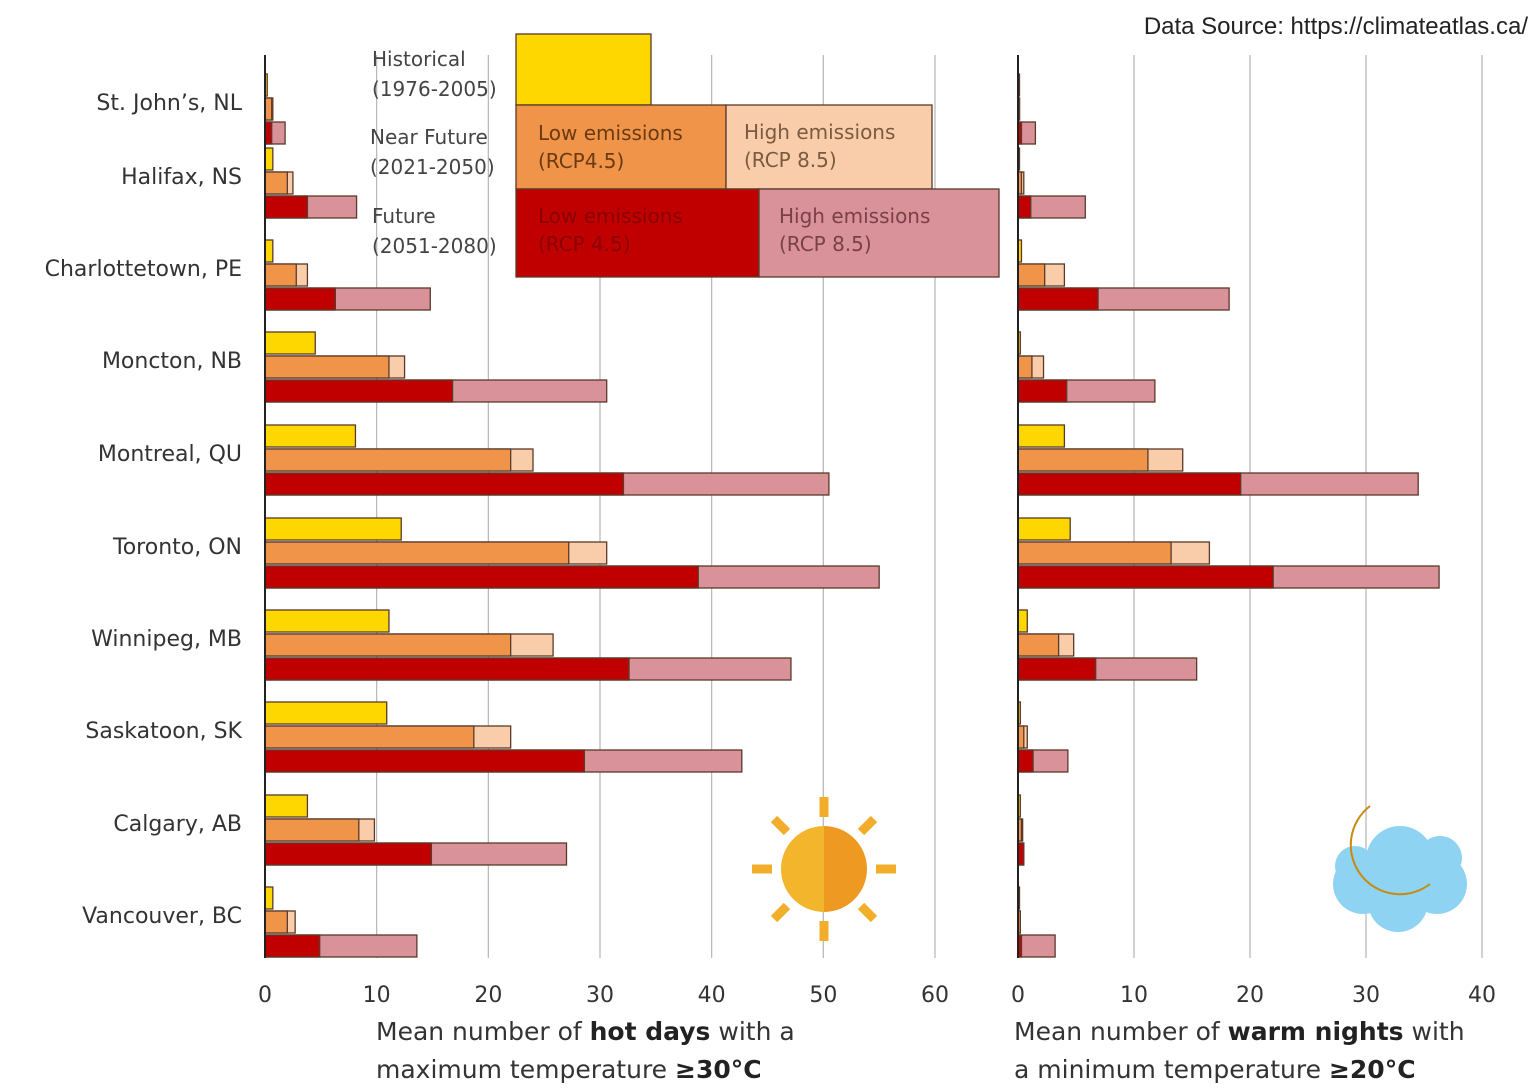 This screenshot has width=1532, height=1088. Describe the element at coordinates (569, 1069) in the screenshot. I see `hot-axis-title-line2: maximum temperature ≥30°C` at that location.